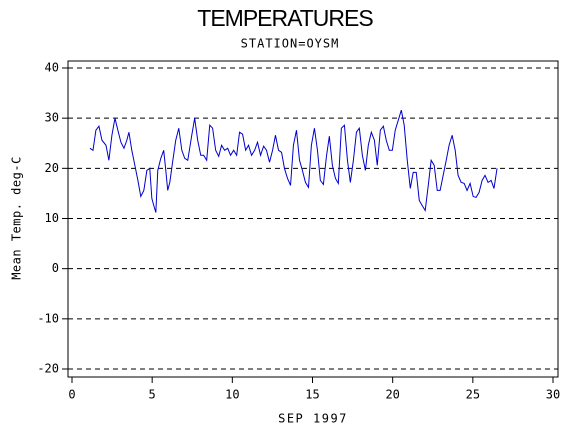  I want to click on x-tick-label: 0, so click(71, 395).